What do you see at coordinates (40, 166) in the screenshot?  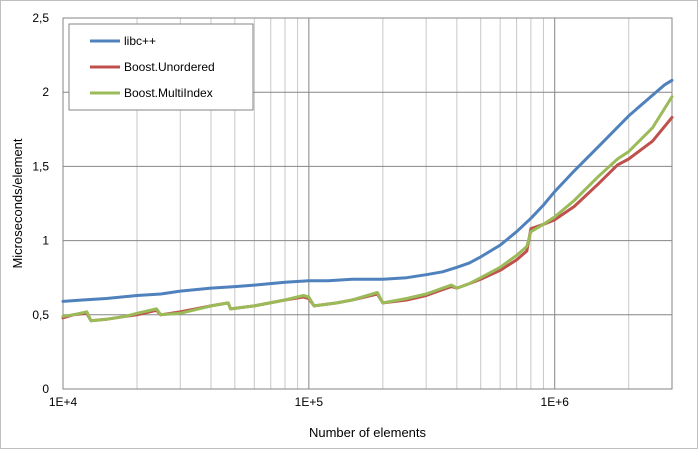 I see `y-tick-label: 1,5` at bounding box center [40, 166].